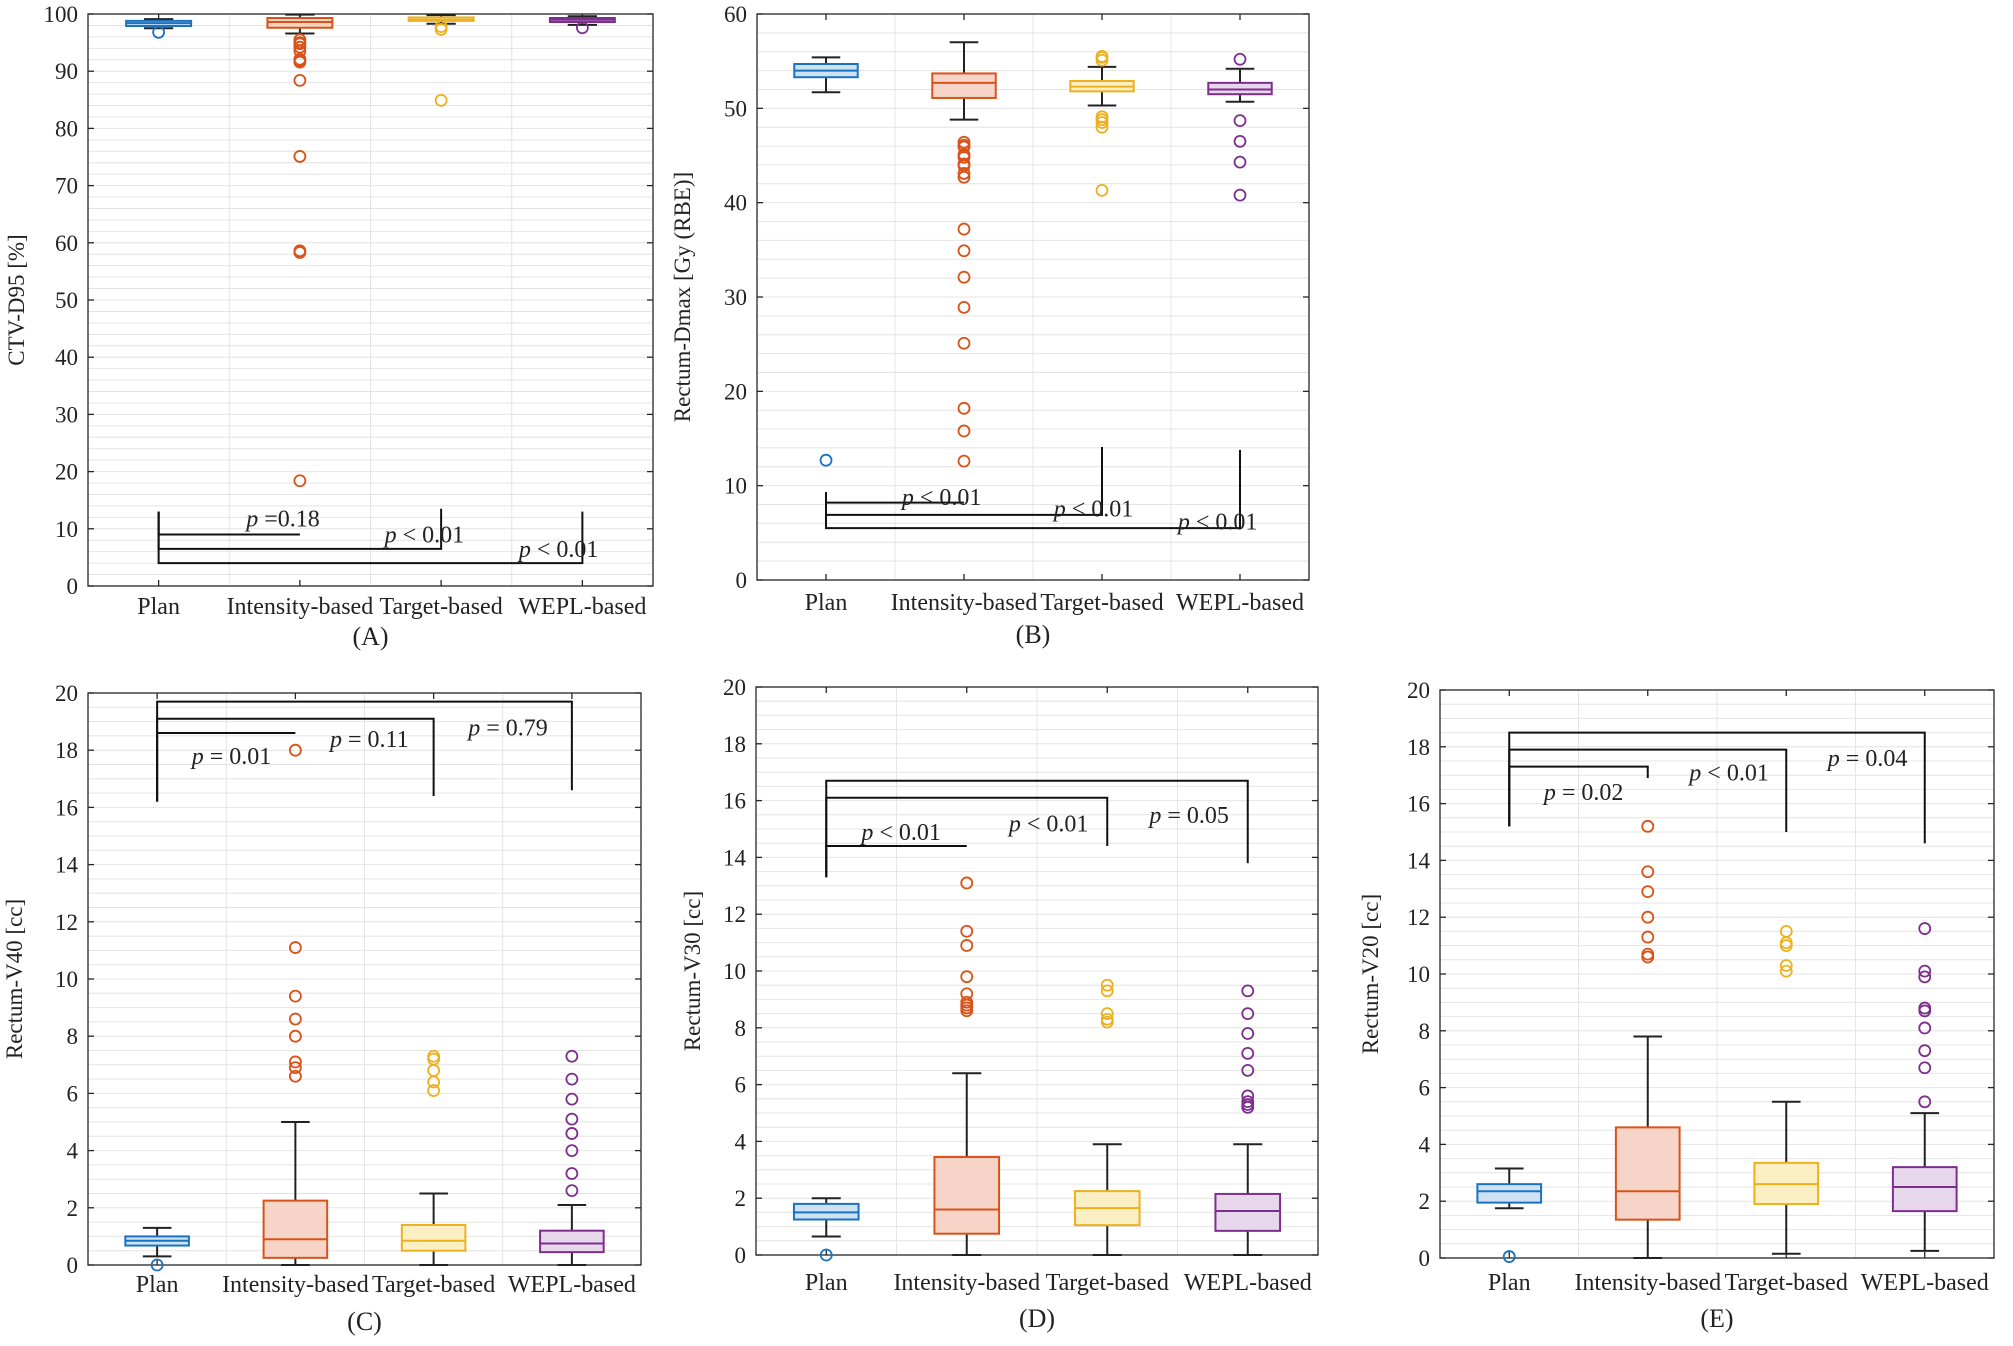 The width and height of the screenshot is (2013, 1346). What do you see at coordinates (61, 14) in the screenshot?
I see `y-tick-label: 100` at bounding box center [61, 14].